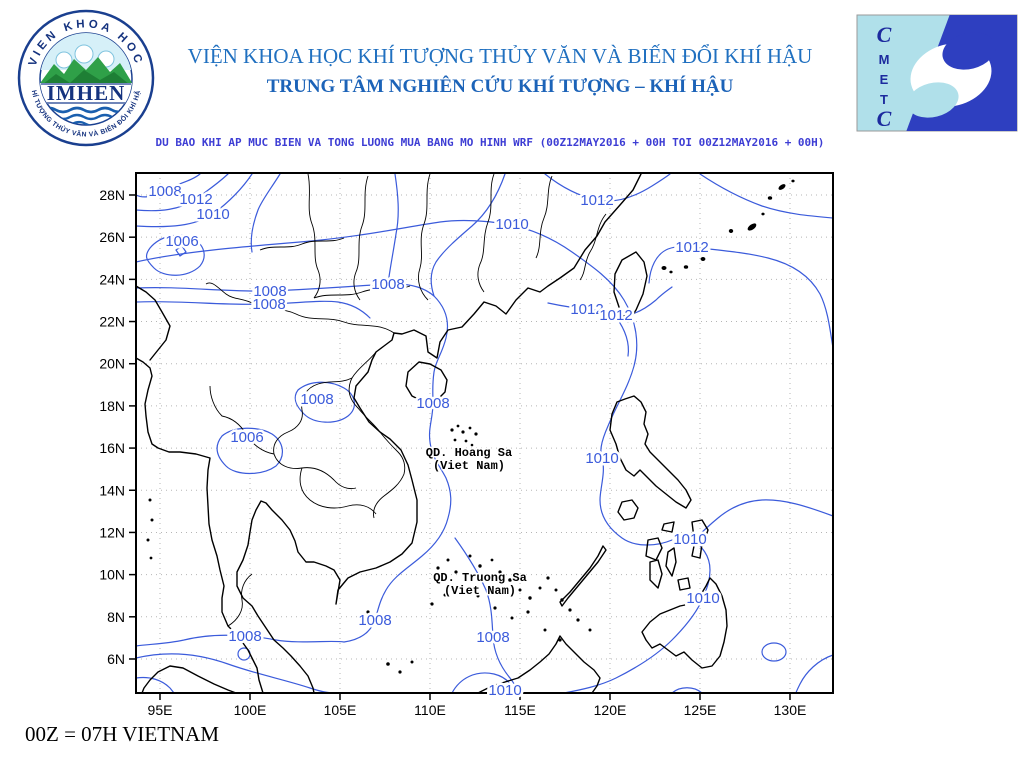 This screenshot has height=768, width=1024. What do you see at coordinates (430, 710) in the screenshot?
I see `x-tick-label: 110E` at bounding box center [430, 710].